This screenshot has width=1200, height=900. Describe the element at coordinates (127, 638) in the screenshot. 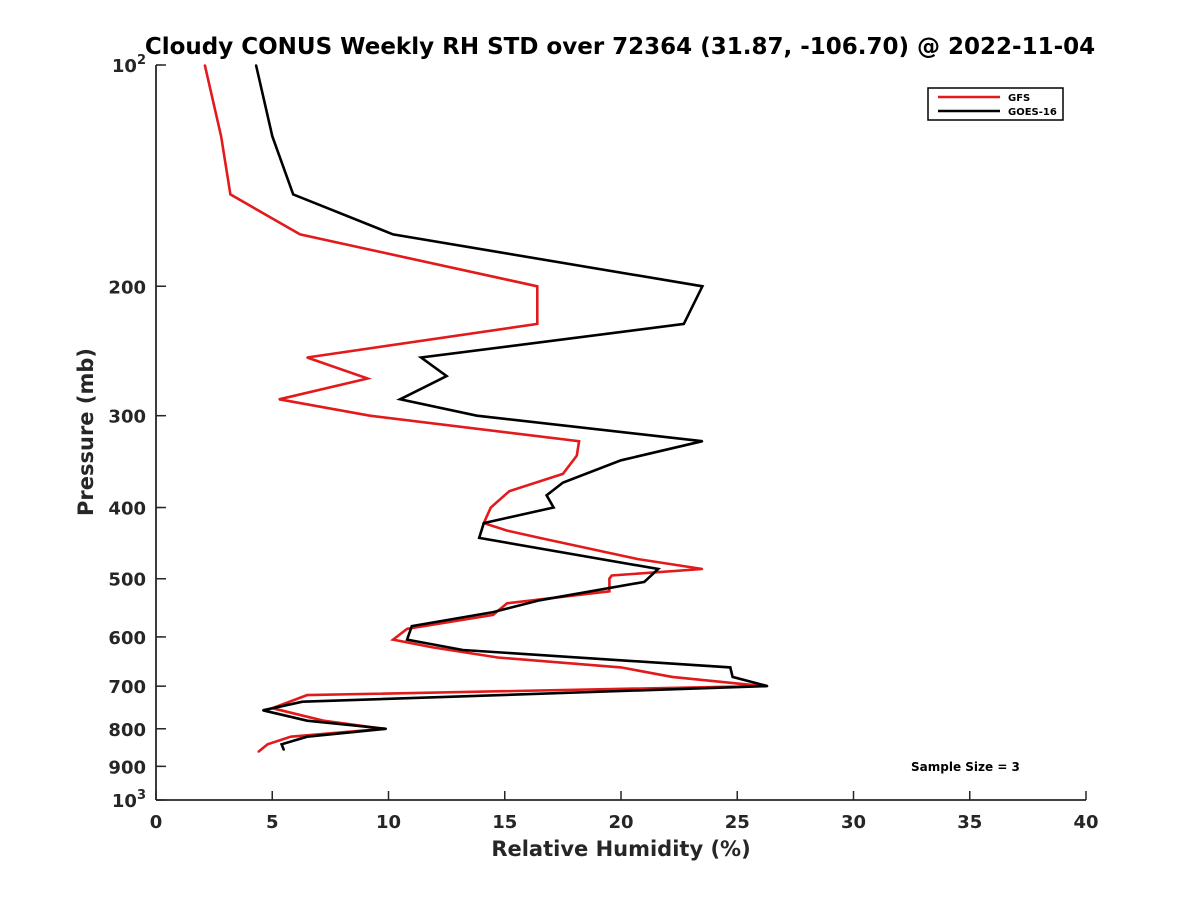

I see `y-tick-label: 600` at that location.